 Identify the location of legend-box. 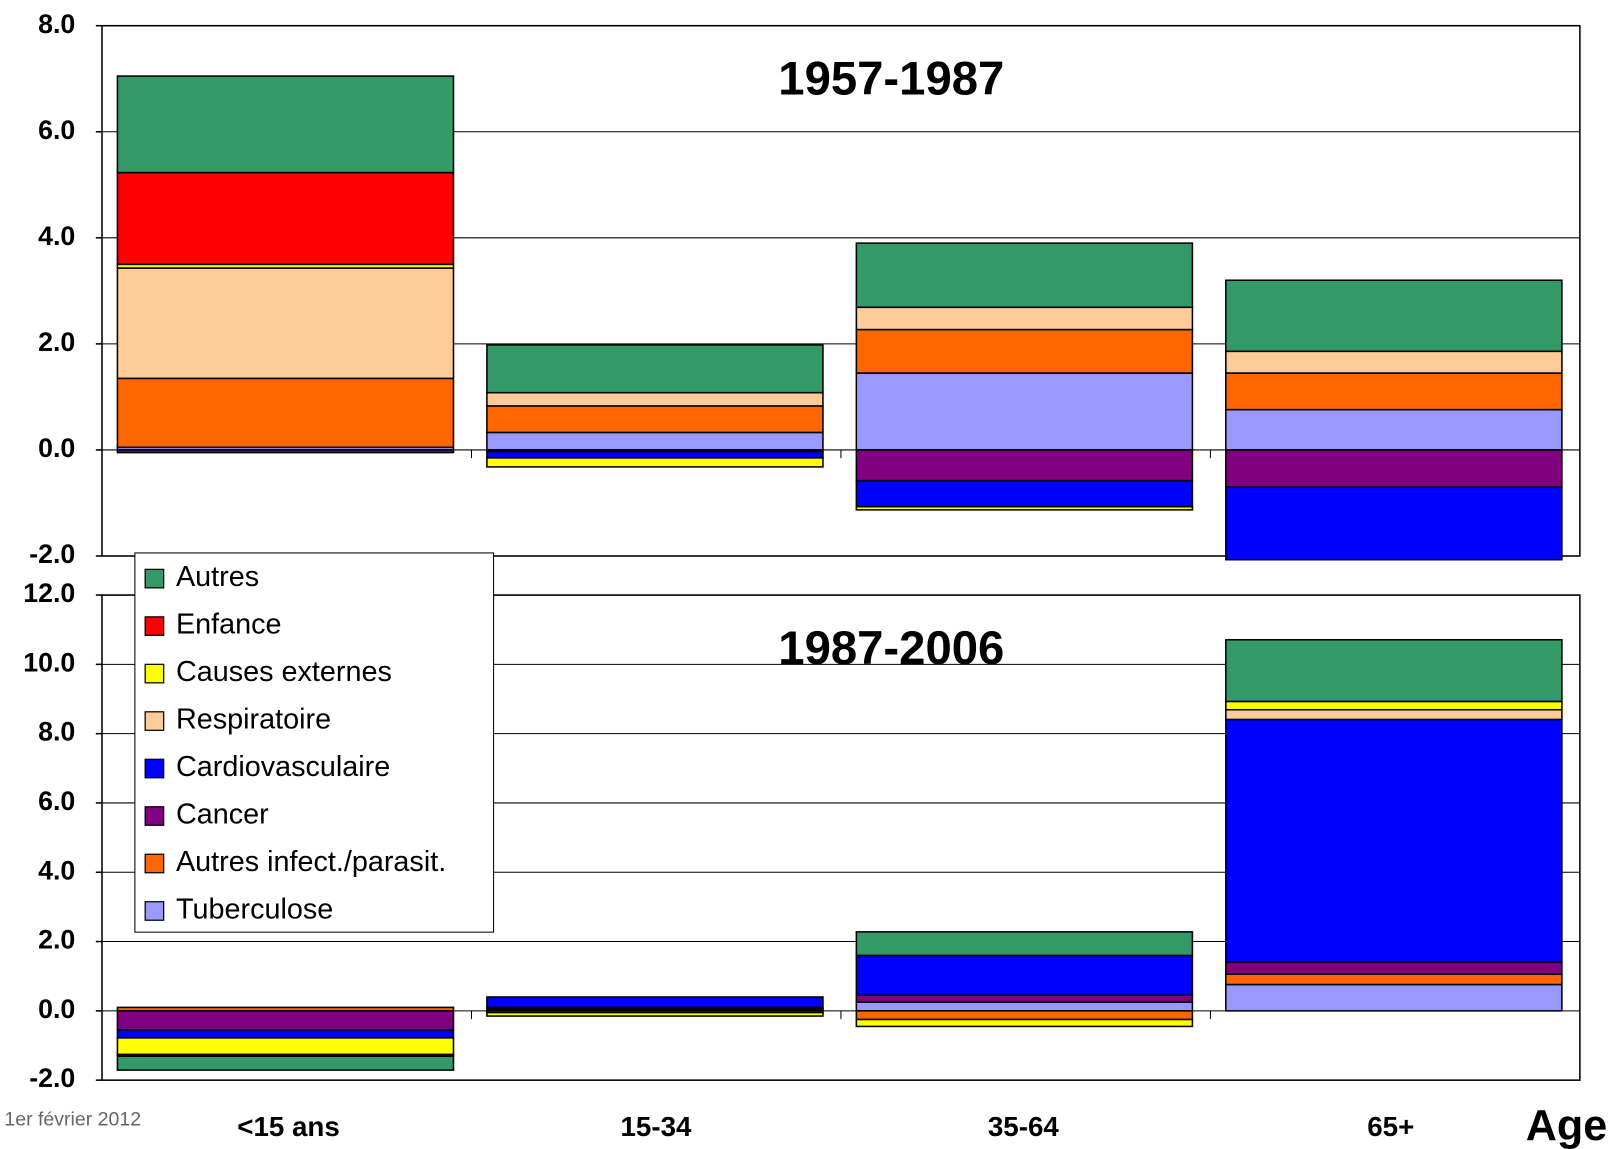
(314, 742).